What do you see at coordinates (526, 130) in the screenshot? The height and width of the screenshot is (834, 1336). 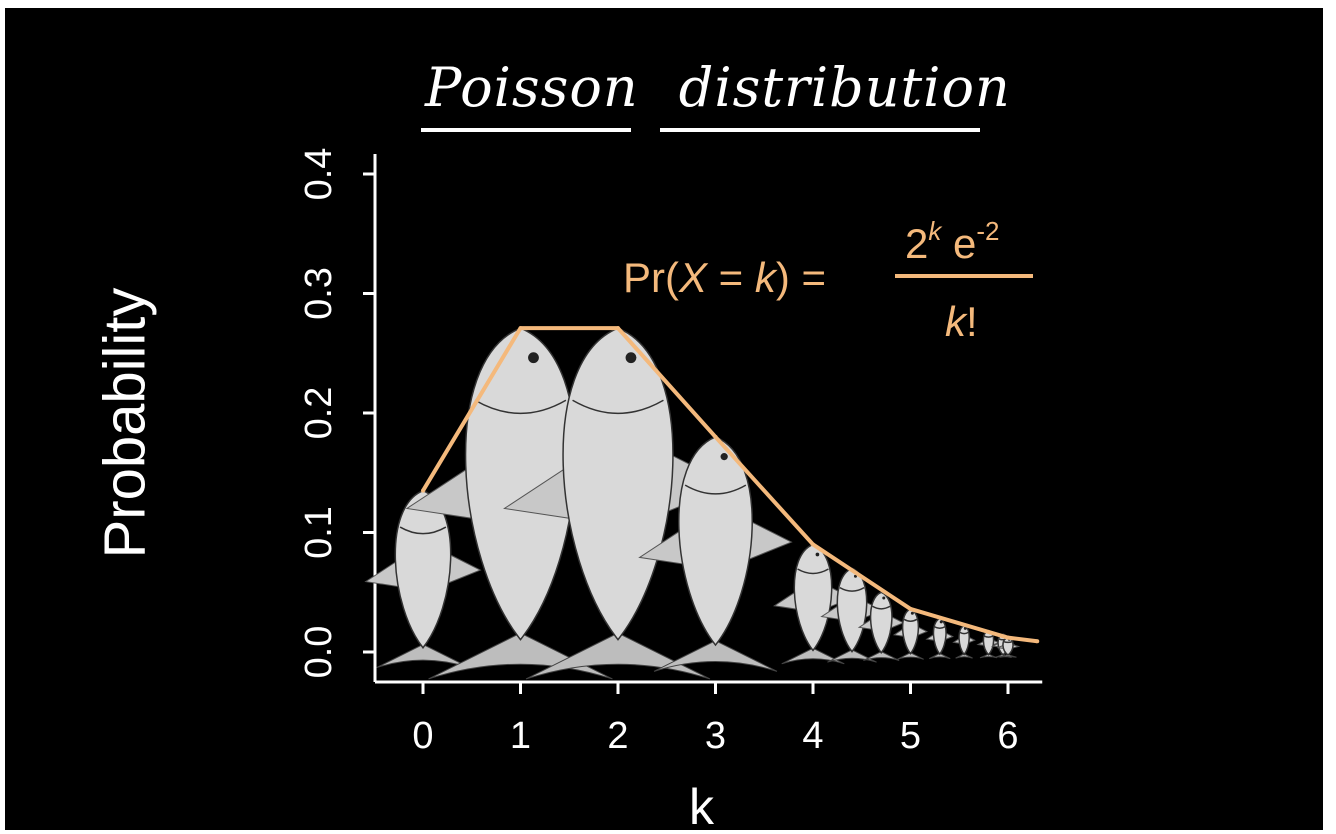 I see `title-underline-left` at bounding box center [526, 130].